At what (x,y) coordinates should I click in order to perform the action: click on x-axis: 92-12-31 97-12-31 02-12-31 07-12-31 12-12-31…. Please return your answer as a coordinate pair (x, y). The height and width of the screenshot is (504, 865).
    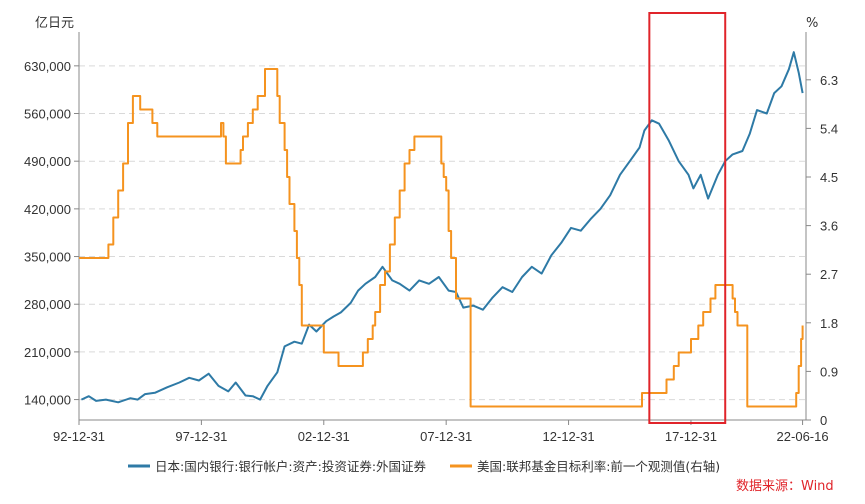
    Looking at the image, I should click on (441, 431).